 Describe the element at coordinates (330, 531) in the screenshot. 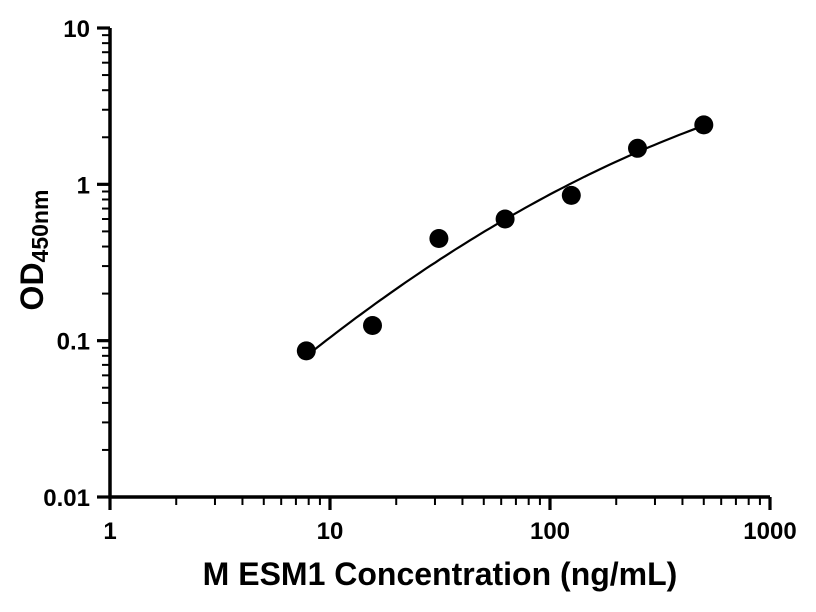

I see `x-tick-label: 10` at that location.